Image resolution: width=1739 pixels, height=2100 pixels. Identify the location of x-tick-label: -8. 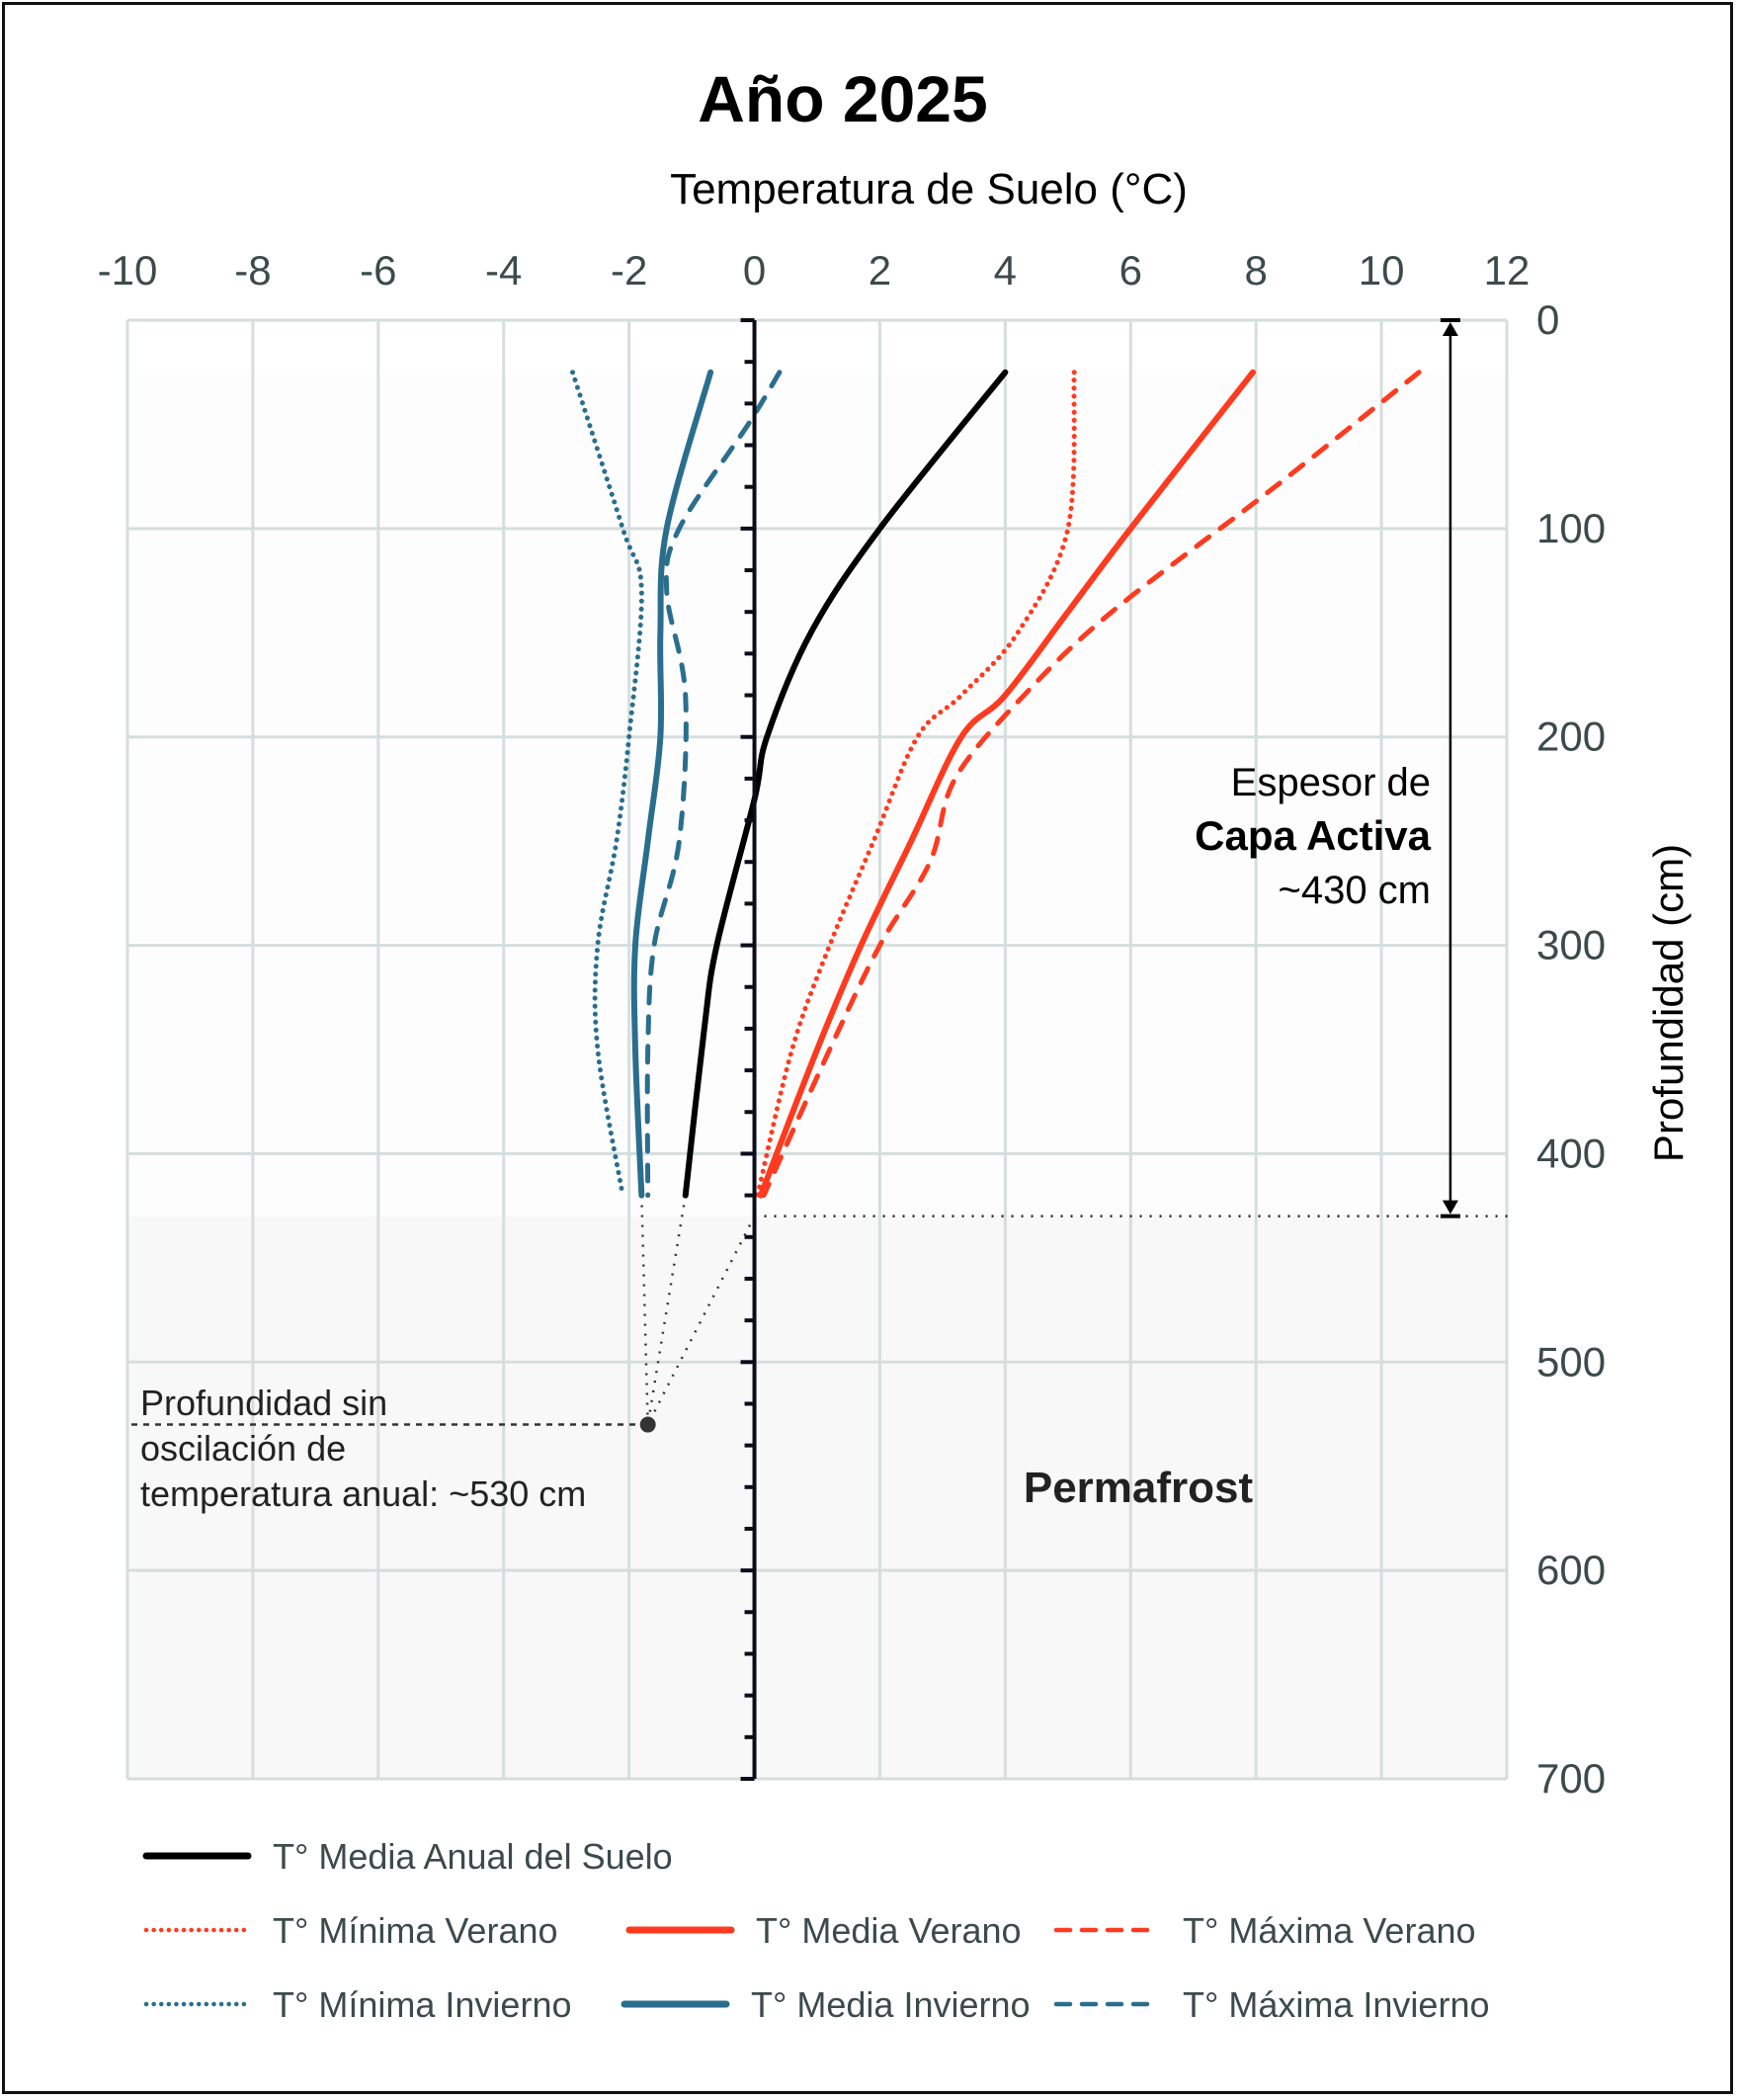
(252, 270).